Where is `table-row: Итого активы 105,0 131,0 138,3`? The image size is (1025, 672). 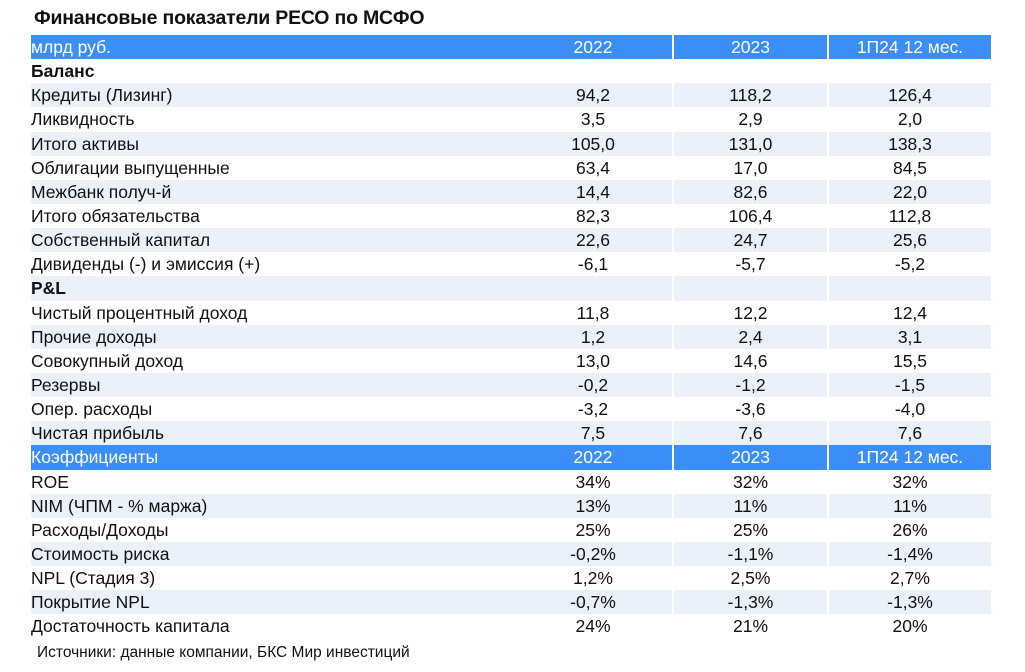 table-row: Итого активы 105,0 131,0 138,3 is located at coordinates (511, 143).